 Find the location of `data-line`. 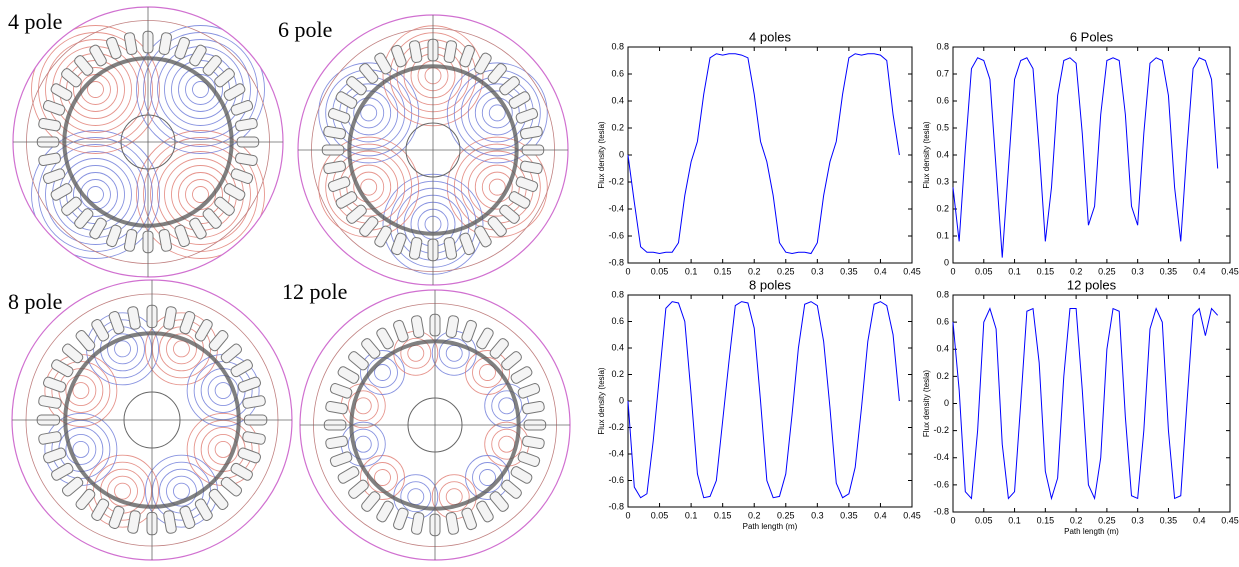

data-line is located at coordinates (763, 400).